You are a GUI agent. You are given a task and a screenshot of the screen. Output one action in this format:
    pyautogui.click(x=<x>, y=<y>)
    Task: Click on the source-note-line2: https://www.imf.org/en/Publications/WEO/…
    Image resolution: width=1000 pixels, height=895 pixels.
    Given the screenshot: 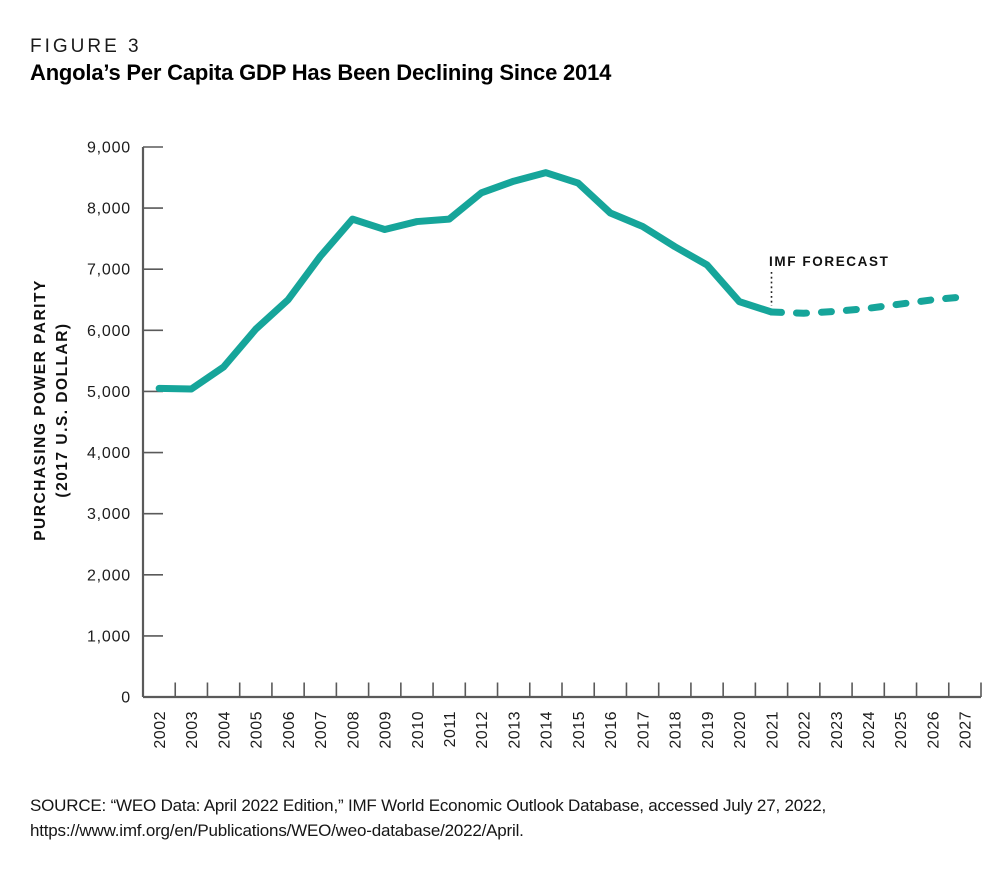 What is the action you would take?
    pyautogui.click(x=277, y=830)
    